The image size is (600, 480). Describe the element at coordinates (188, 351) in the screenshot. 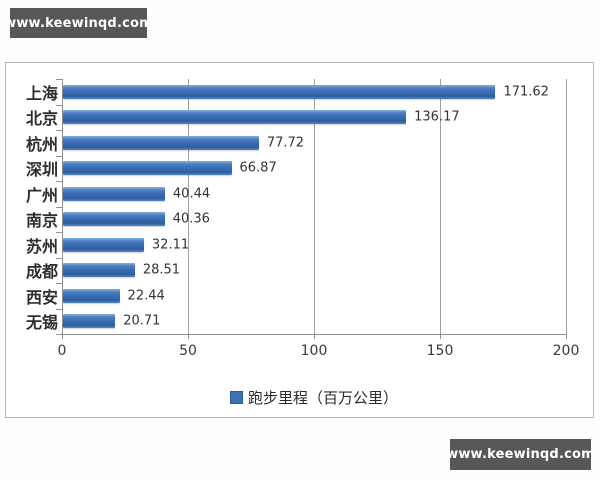

I see `x-axis-tick-label: 50` at that location.